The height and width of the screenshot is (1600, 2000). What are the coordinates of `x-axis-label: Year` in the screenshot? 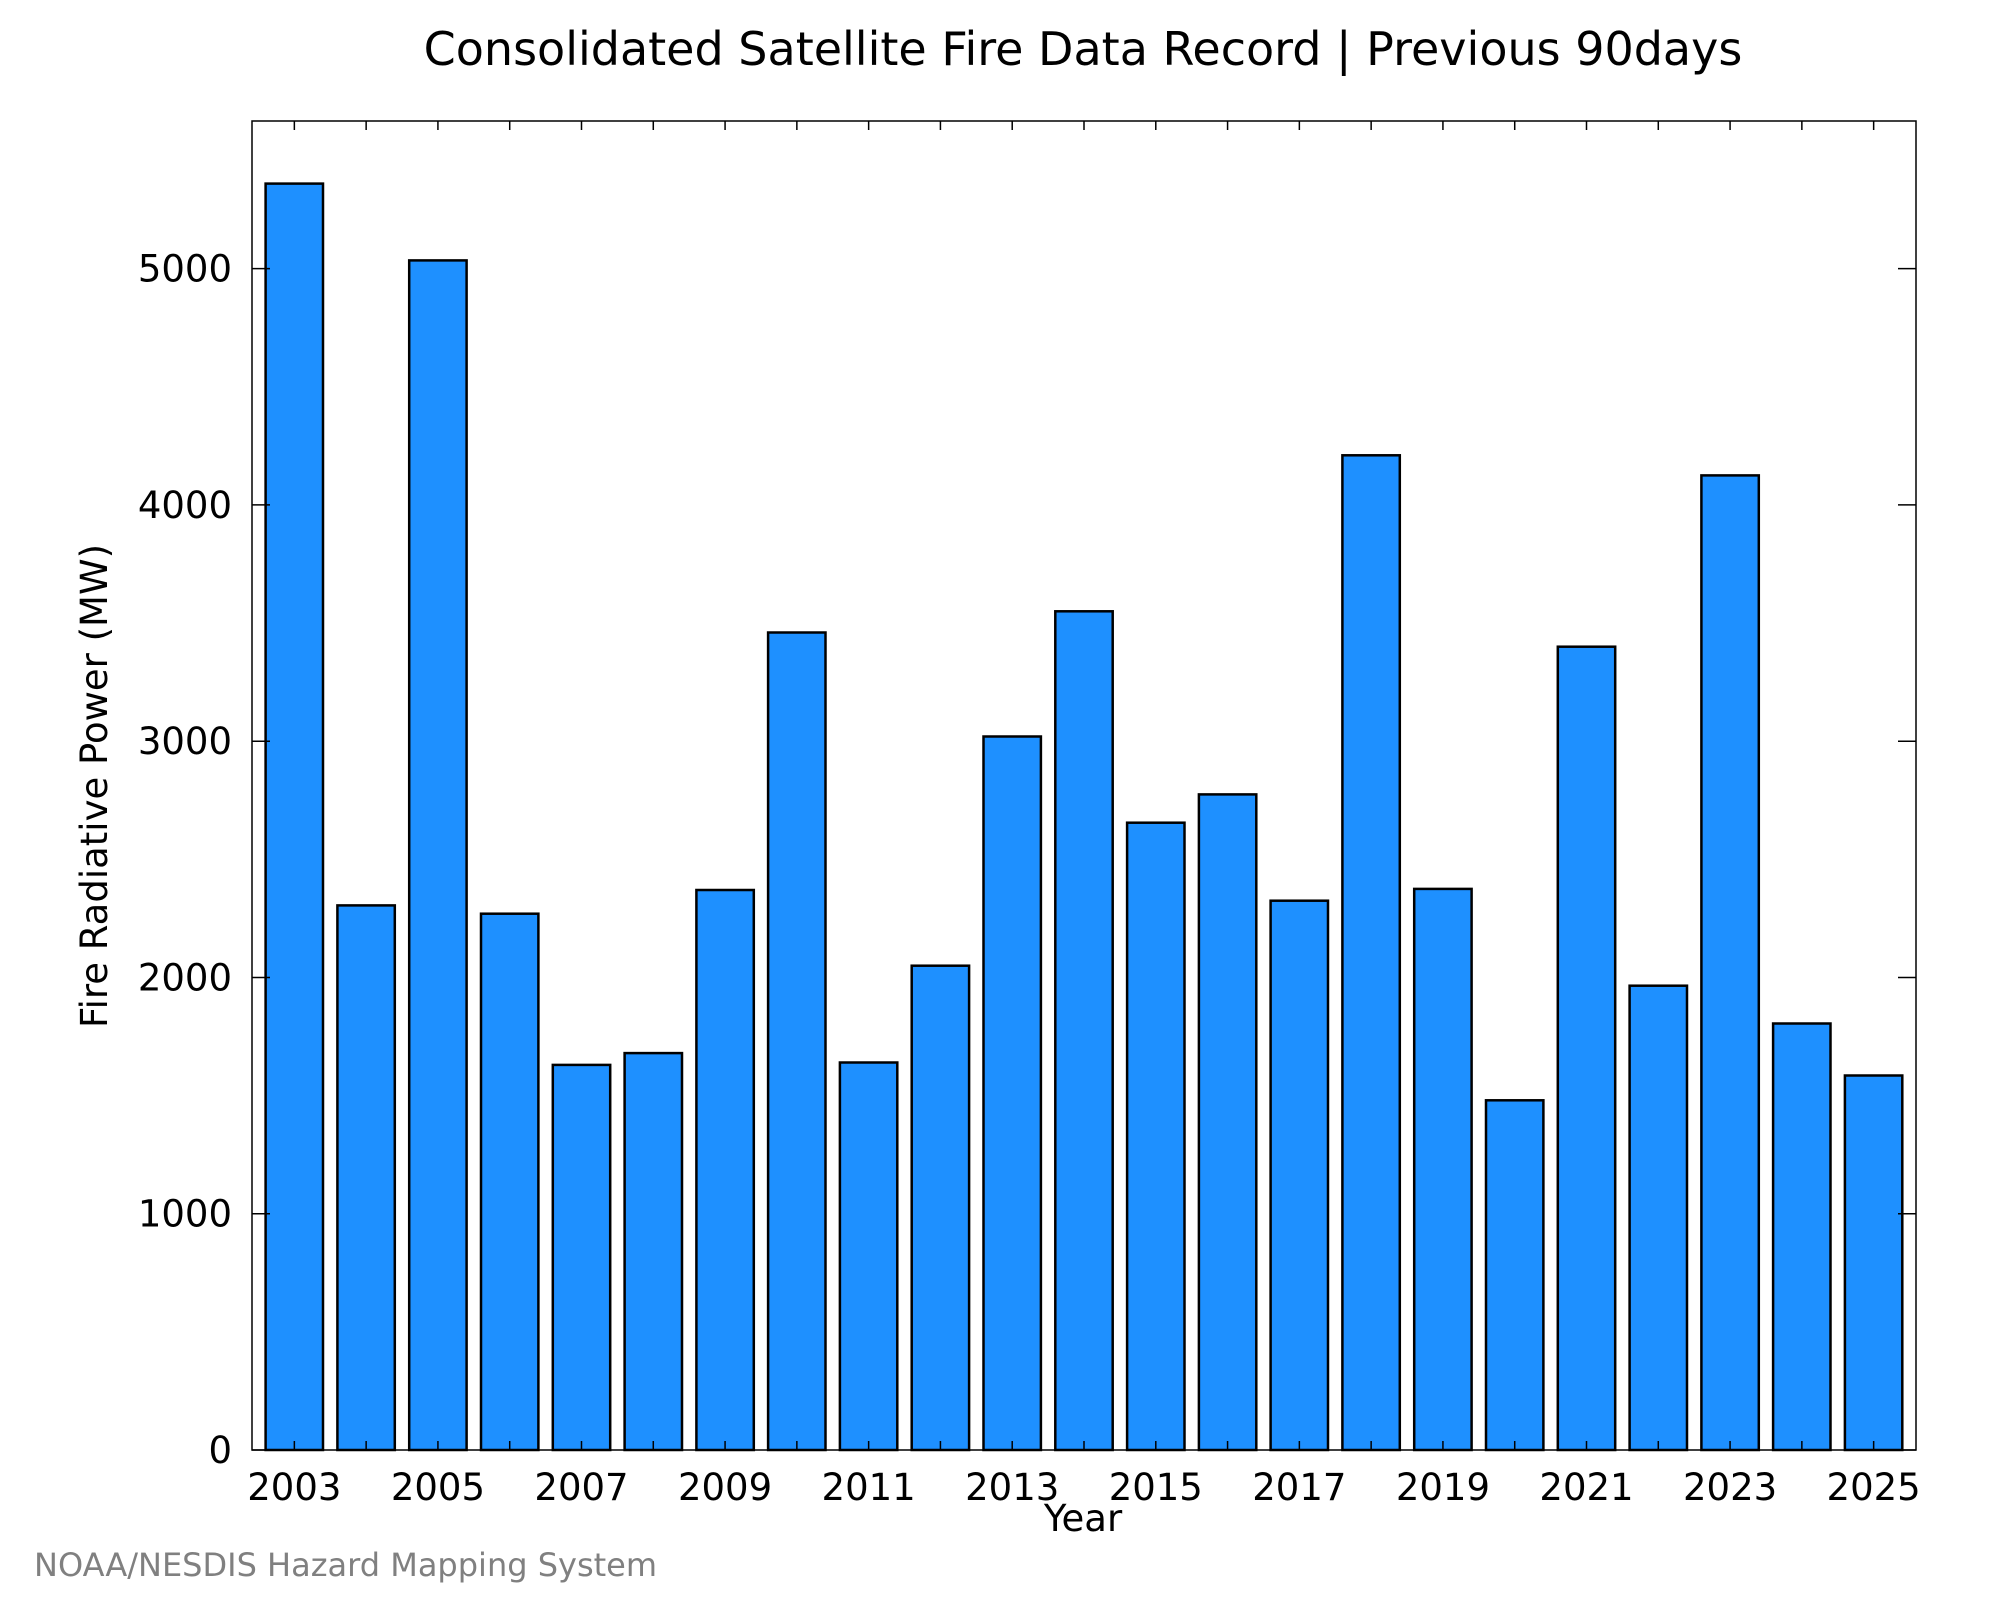 It's located at (1083, 1518).